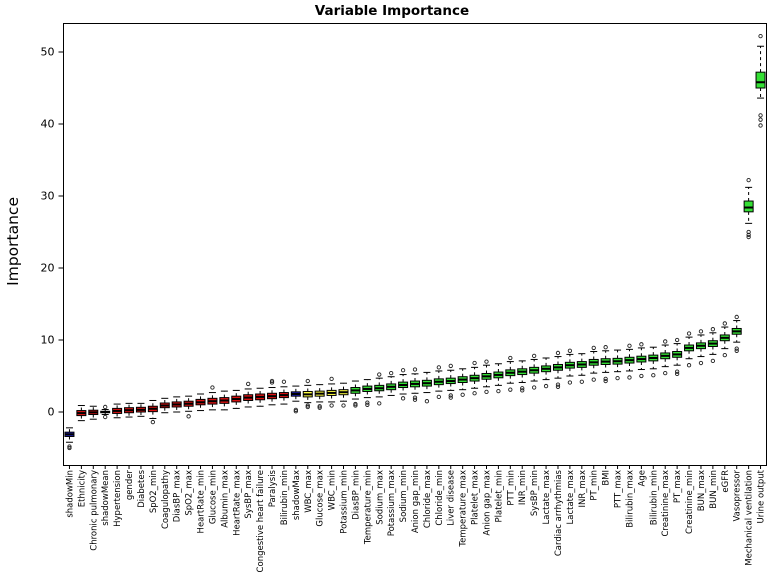  Describe the element at coordinates (689, 432) in the screenshot. I see `box-creatinine_min: Creatinine_min` at that location.